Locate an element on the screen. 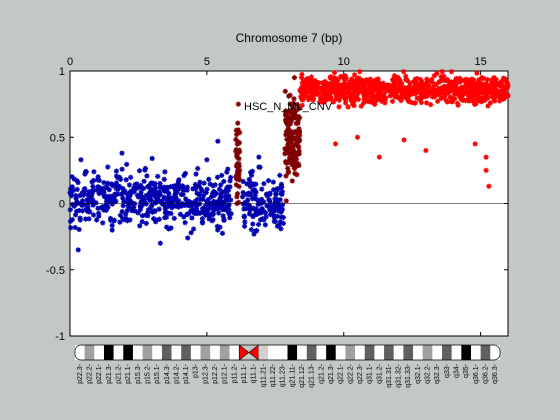  band-p13 is located at coordinates (195, 352).